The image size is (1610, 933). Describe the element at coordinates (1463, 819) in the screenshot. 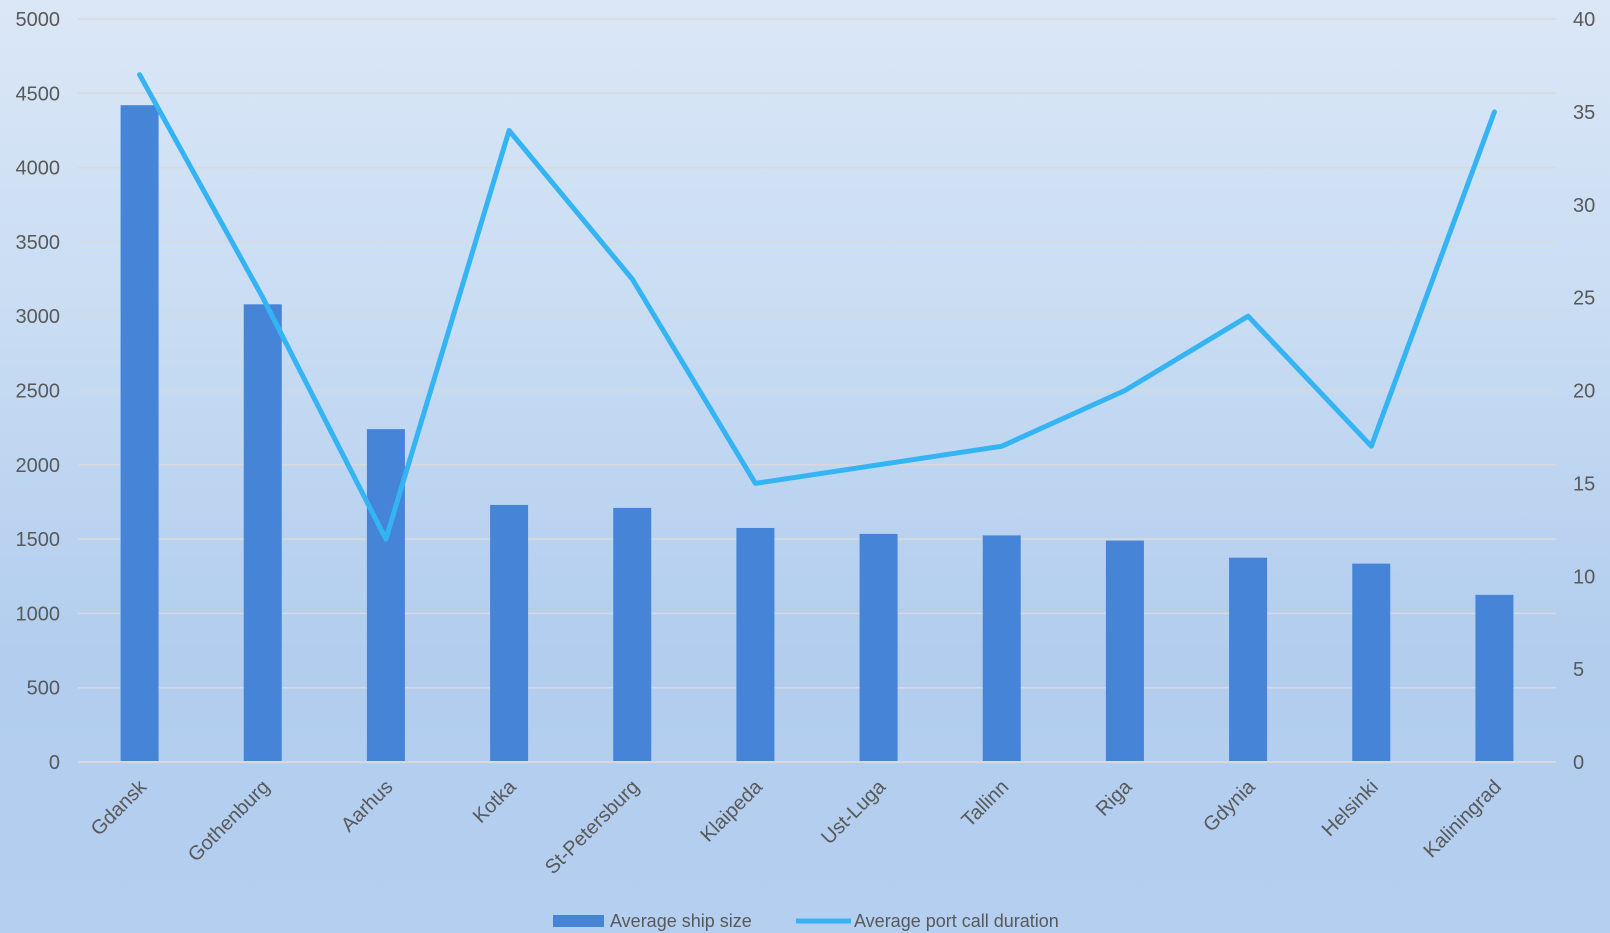

I see `category-label: Kaliningrad` at that location.